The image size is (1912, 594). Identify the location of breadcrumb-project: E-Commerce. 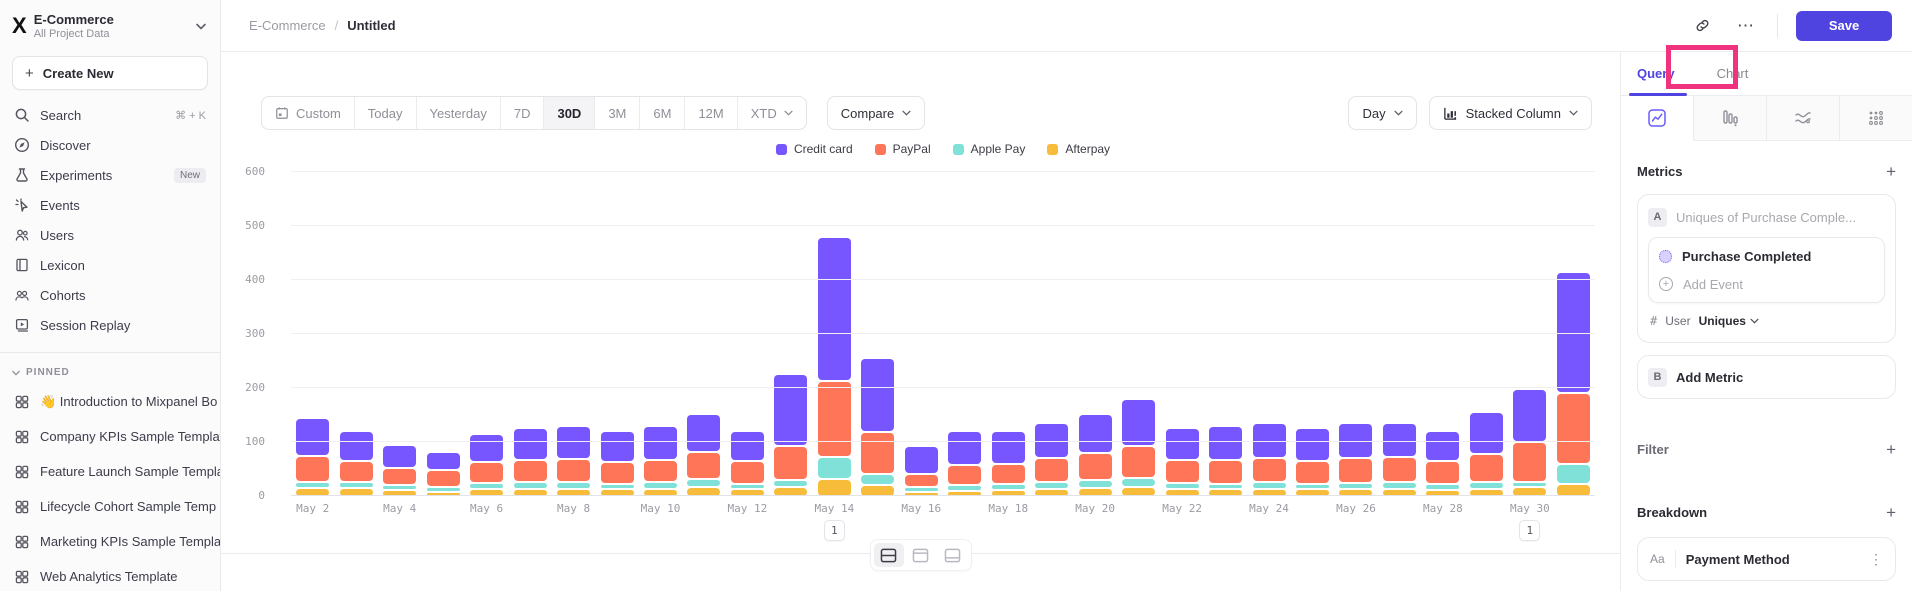
(287, 25).